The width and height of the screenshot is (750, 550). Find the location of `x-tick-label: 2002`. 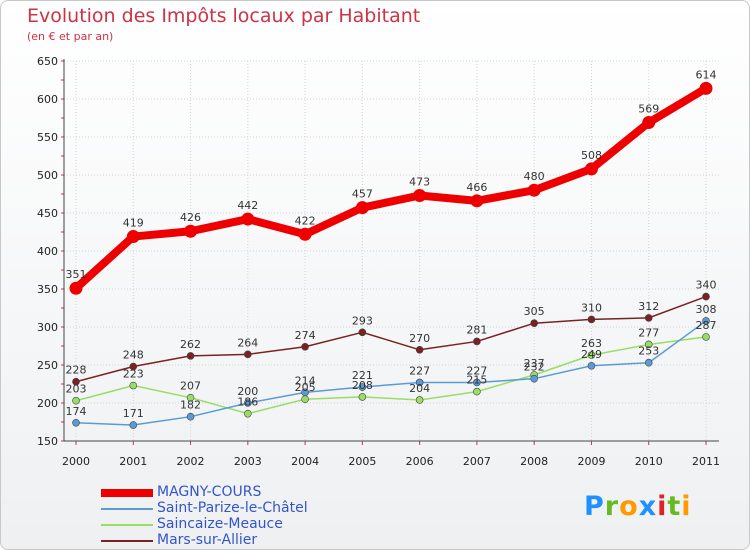

x-tick-label: 2002 is located at coordinates (191, 461).